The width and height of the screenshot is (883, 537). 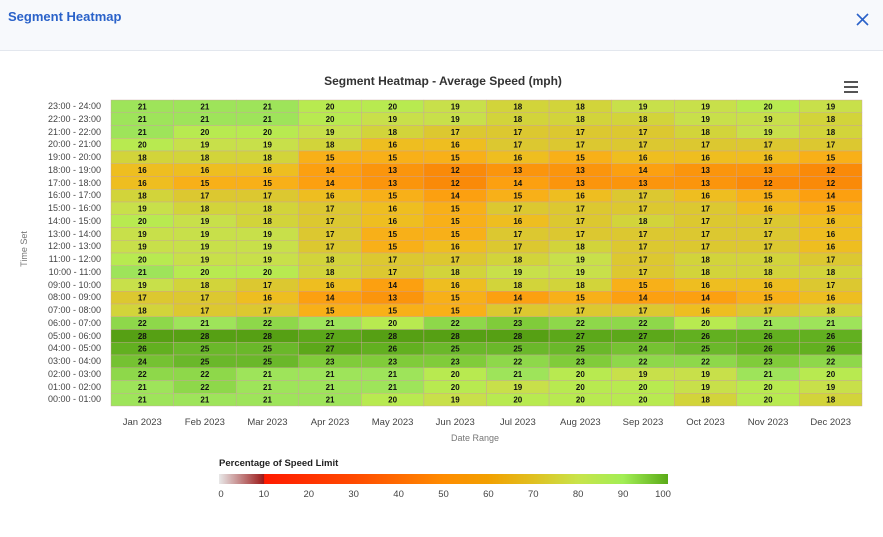 What do you see at coordinates (643, 298) in the screenshot?
I see `heatmap-cell-label: 14` at bounding box center [643, 298].